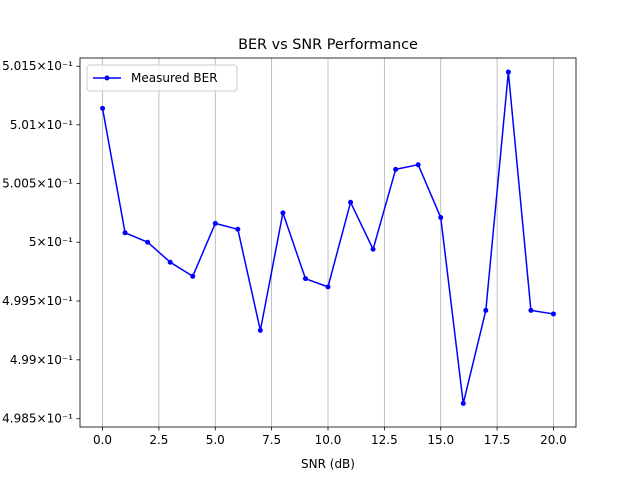  What do you see at coordinates (51, 242) in the screenshot?
I see `y-tick-label: 5×10⁻¹` at bounding box center [51, 242].